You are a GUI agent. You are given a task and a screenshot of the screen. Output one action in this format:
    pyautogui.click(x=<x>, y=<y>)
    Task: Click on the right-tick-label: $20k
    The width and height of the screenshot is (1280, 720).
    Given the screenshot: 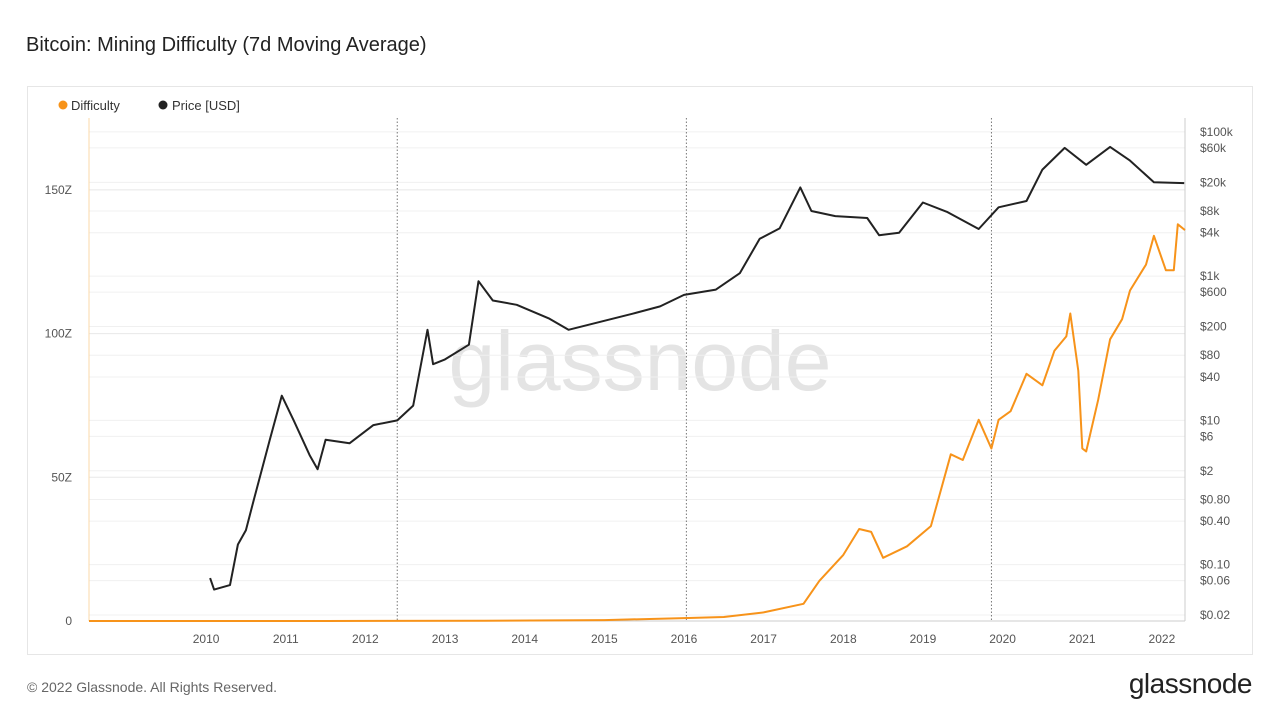 What is the action you would take?
    pyautogui.click(x=1213, y=182)
    